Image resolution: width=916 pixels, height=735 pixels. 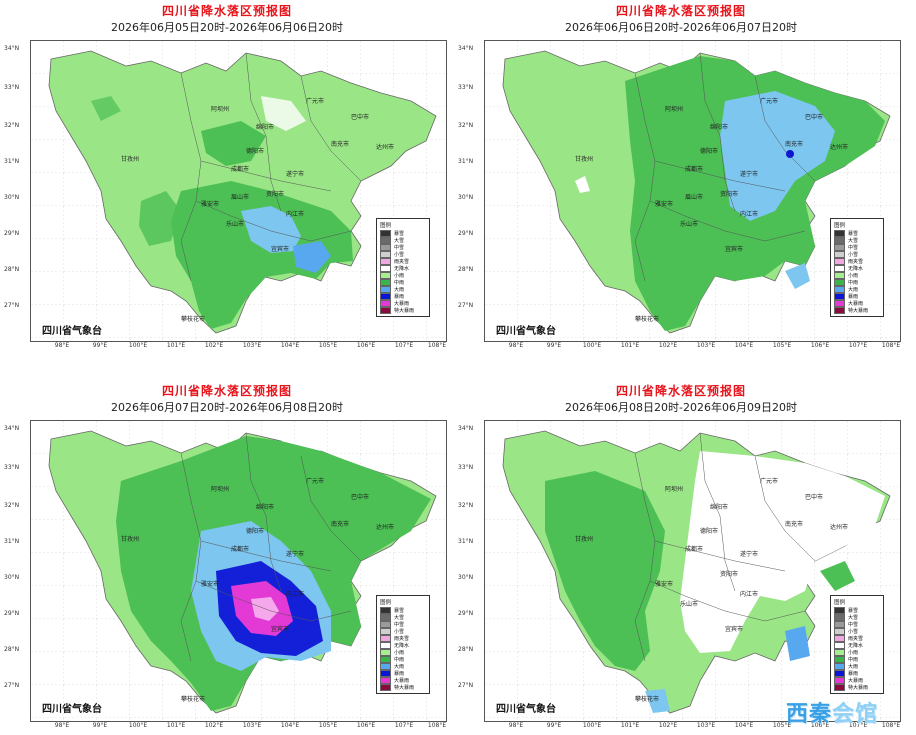 What do you see at coordinates (403, 282) in the screenshot?
I see `legend-item: 中雨` at bounding box center [403, 282].